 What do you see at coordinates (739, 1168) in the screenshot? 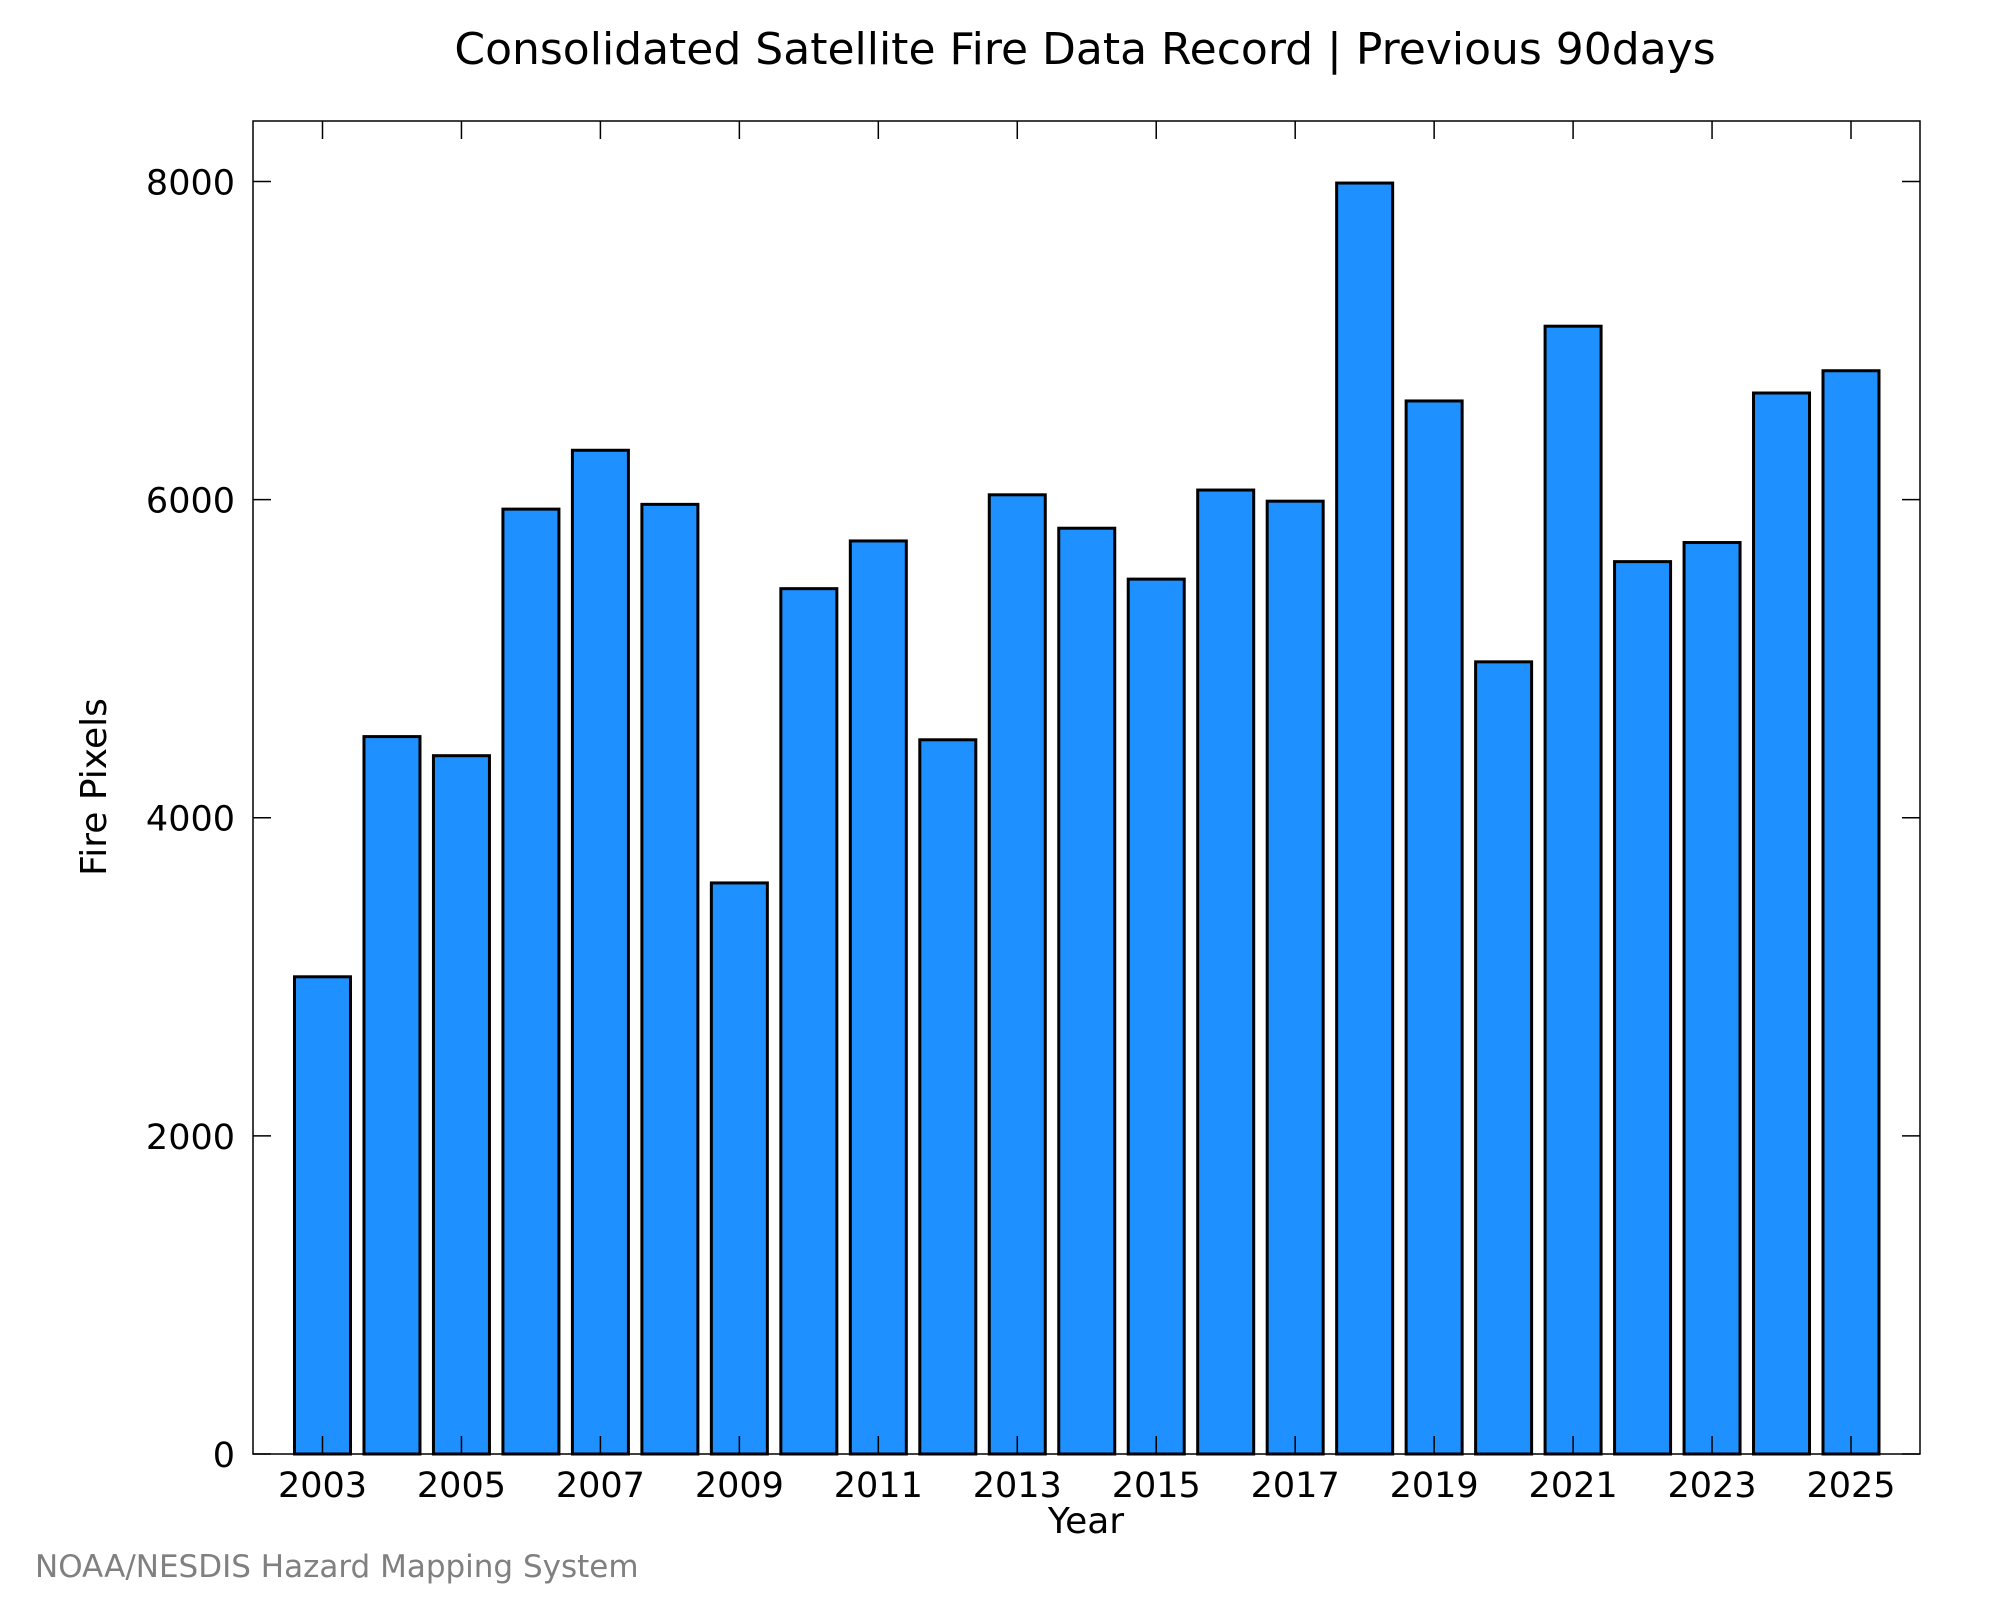
I see `bar-2009` at bounding box center [739, 1168].